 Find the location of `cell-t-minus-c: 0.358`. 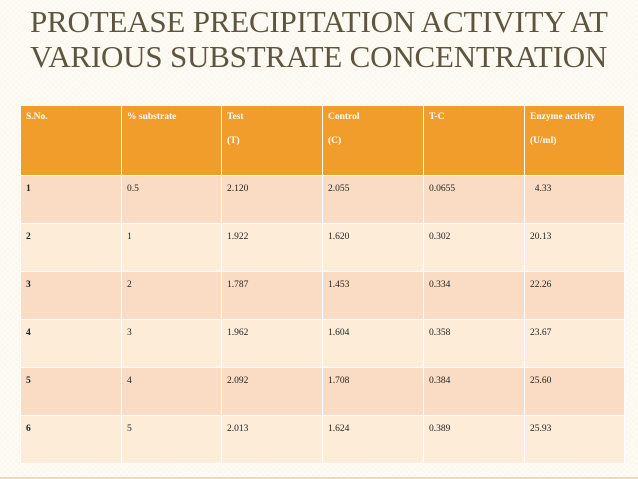

cell-t-minus-c: 0.358 is located at coordinates (474, 343).